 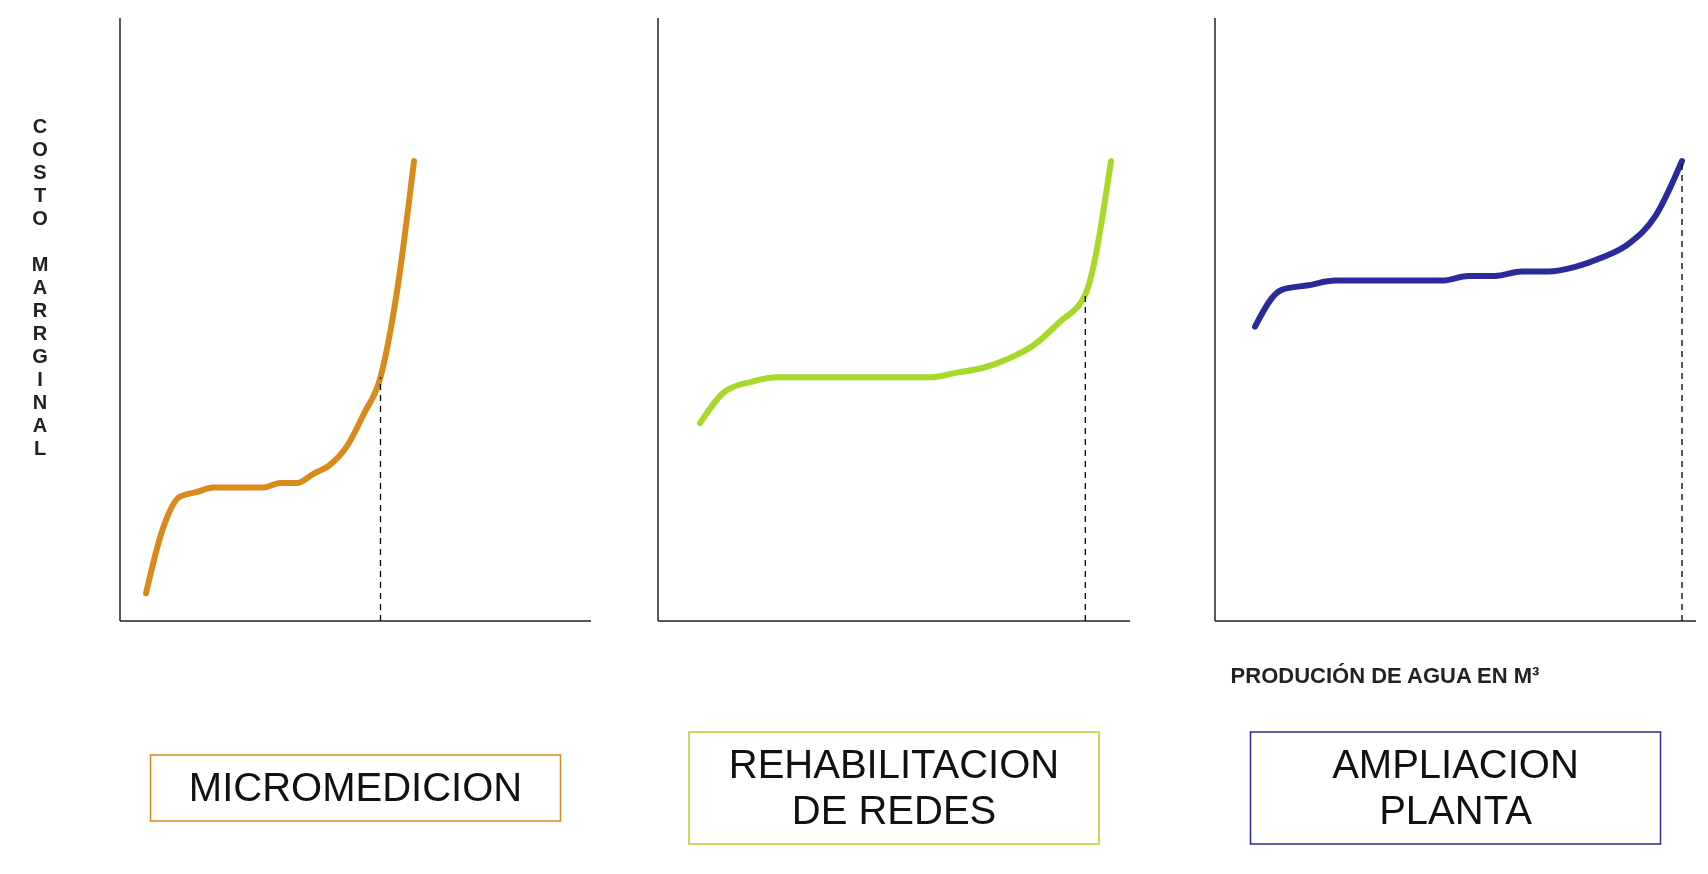 I want to click on text: AMPLIACION PLANTA, so click(x=1455, y=787).